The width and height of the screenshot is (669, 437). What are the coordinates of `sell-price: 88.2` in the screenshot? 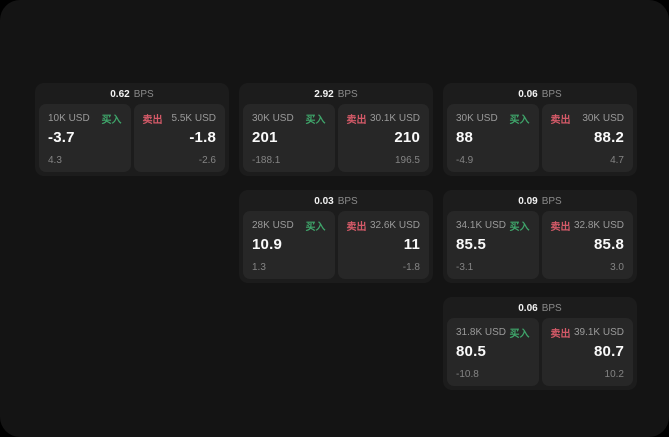 It's located at (609, 137).